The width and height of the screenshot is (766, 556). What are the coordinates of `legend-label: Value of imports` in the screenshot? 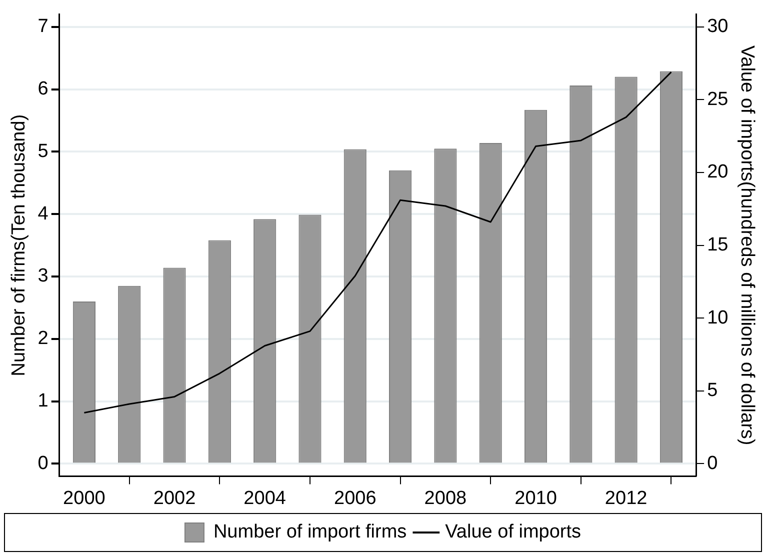 It's located at (513, 532).